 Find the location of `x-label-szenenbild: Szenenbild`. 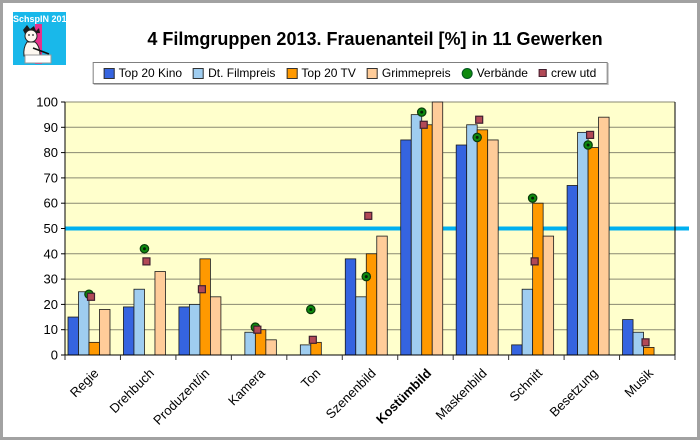

x-label-szenenbild: Szenenbild is located at coordinates (351, 394).